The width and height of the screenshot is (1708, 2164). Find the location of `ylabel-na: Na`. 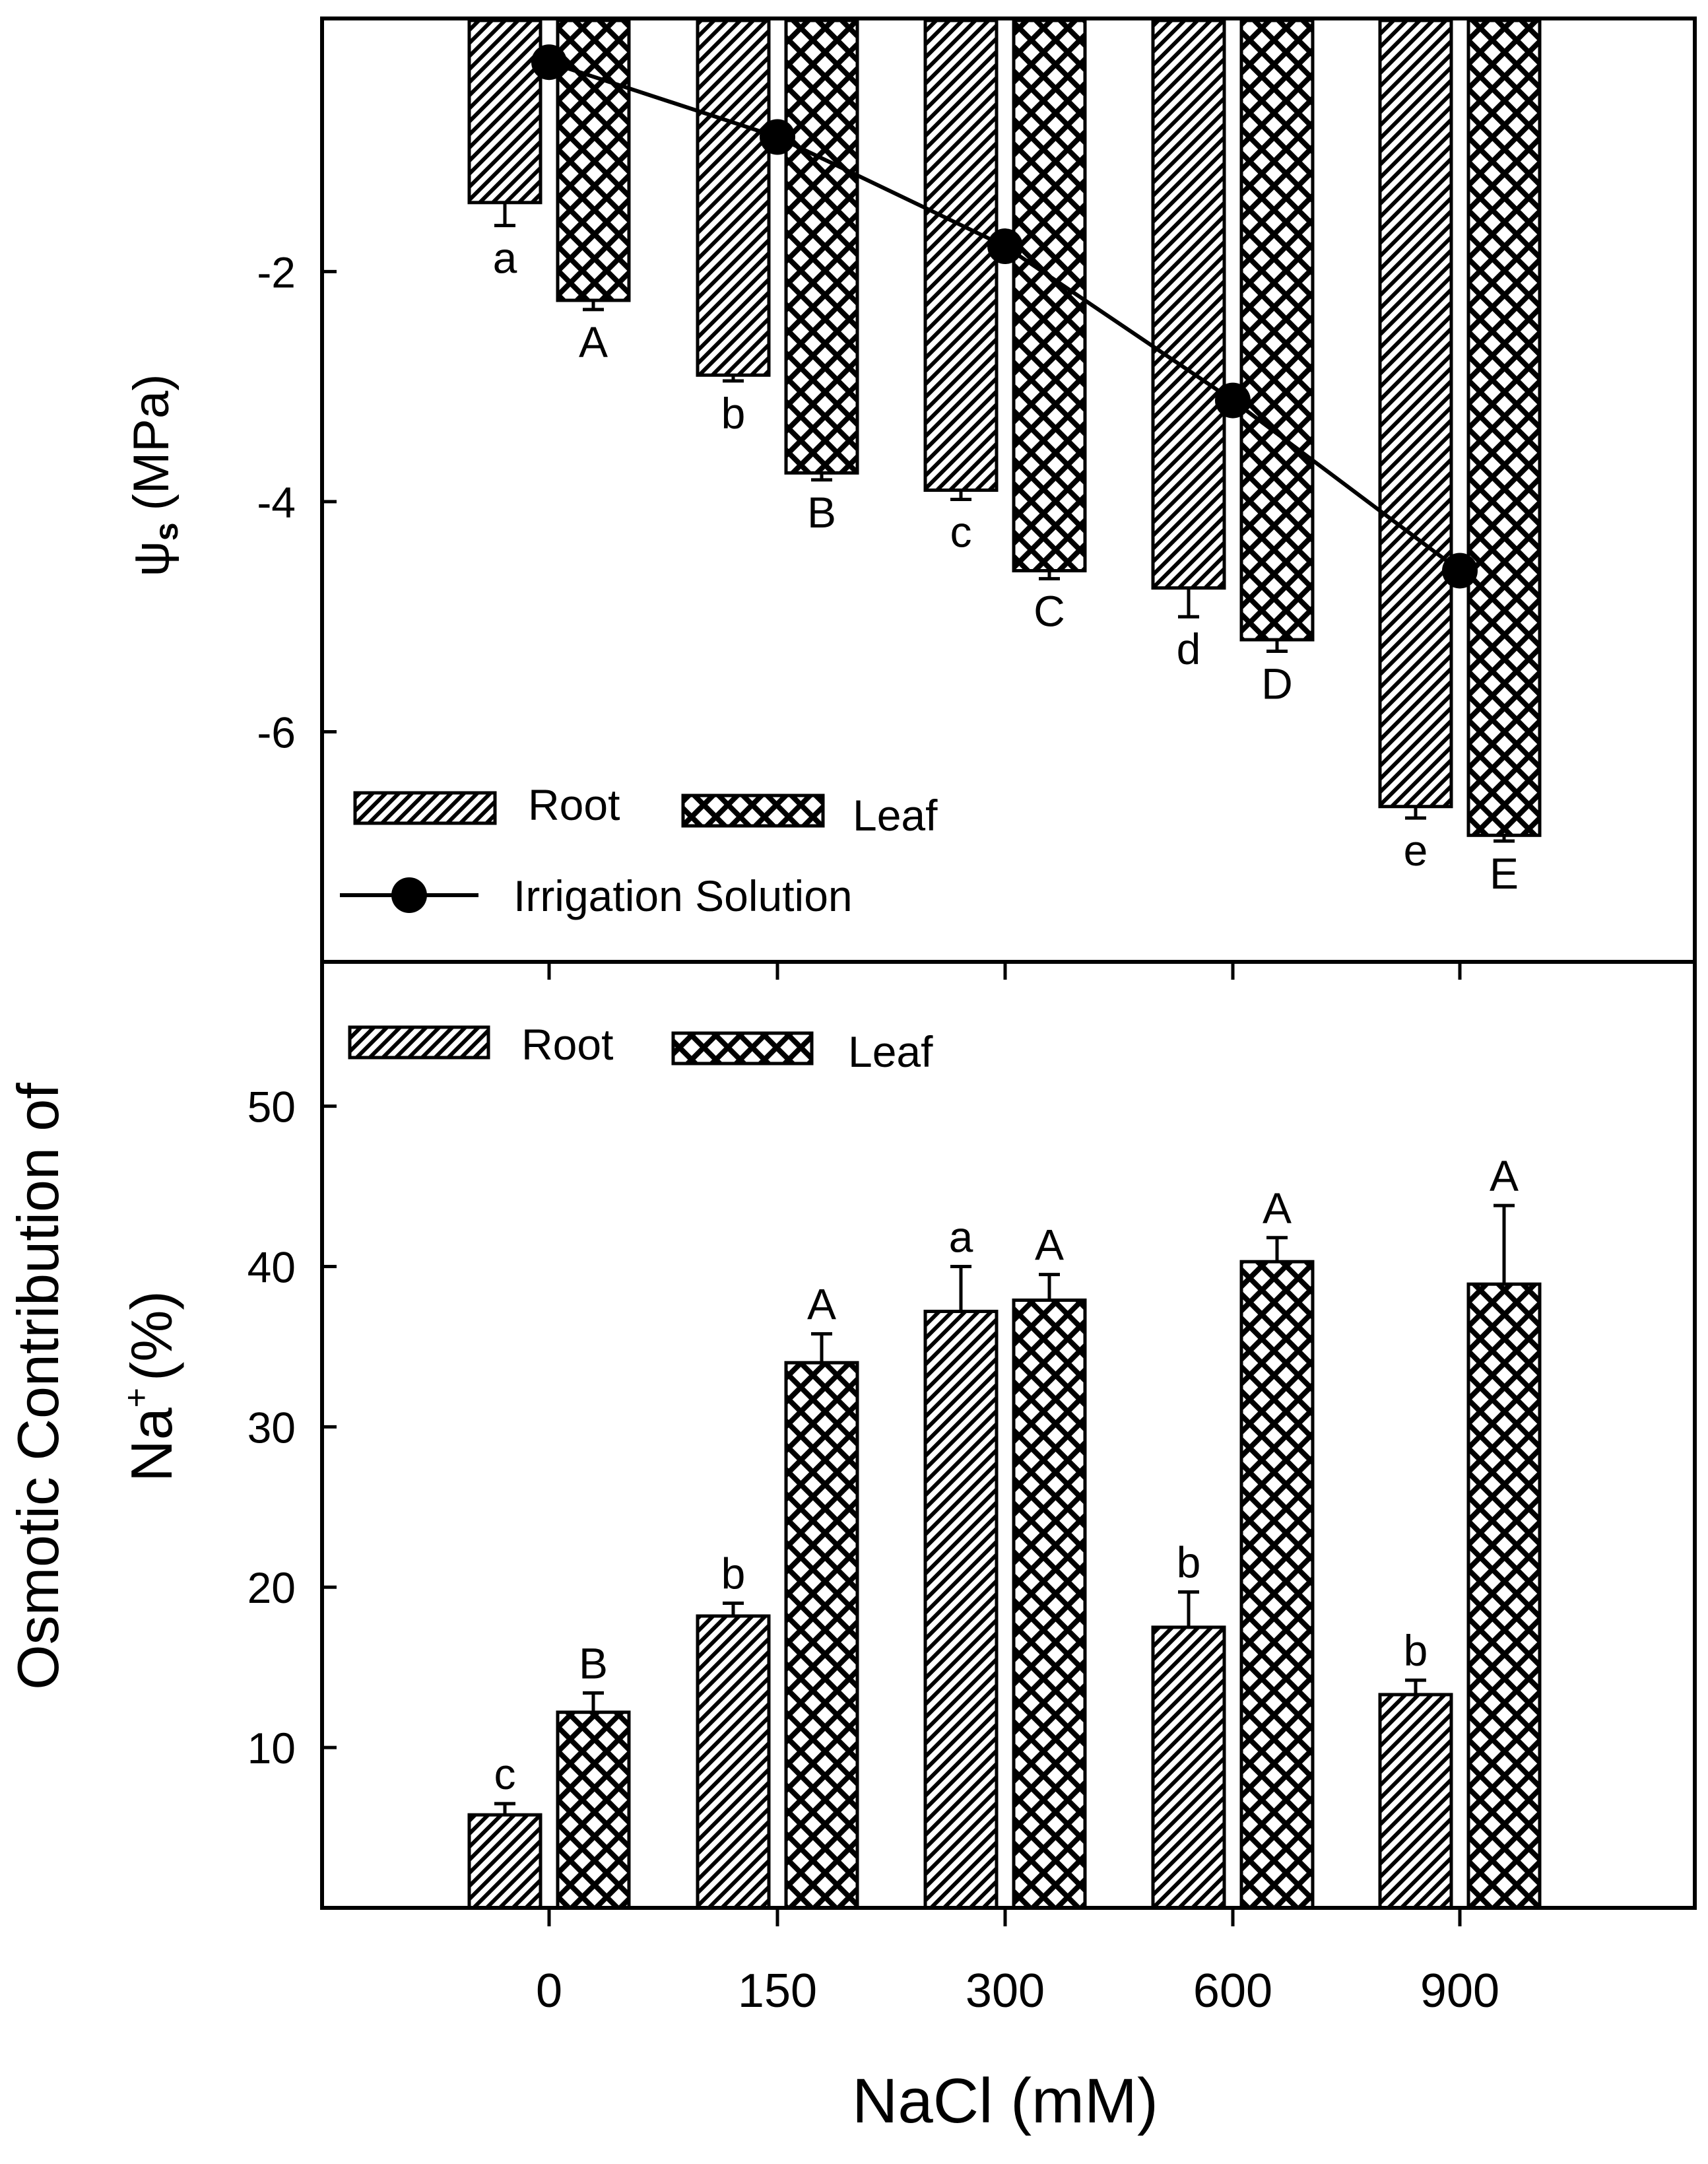

ylabel-na: Na is located at coordinates (151, 1445).